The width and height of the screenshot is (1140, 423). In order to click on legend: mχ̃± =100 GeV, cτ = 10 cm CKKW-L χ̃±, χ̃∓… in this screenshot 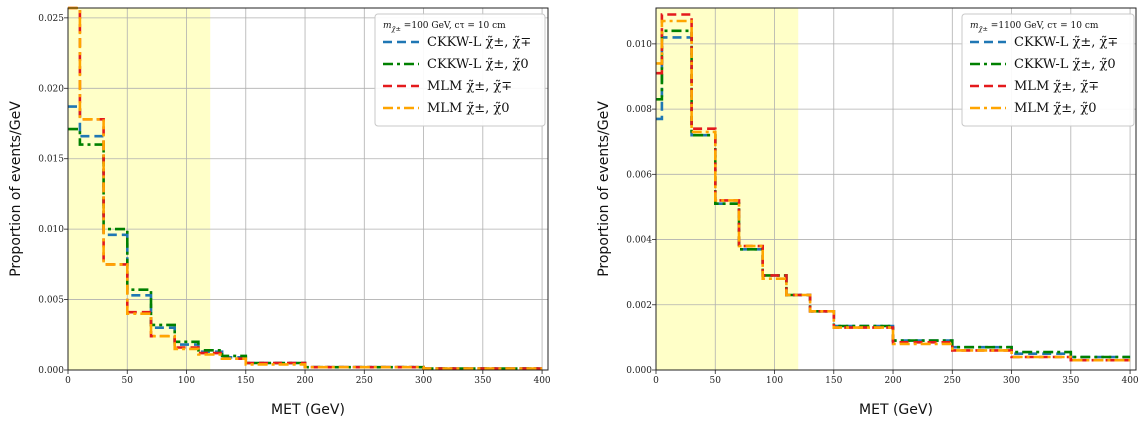, I will do `click(460, 70)`.